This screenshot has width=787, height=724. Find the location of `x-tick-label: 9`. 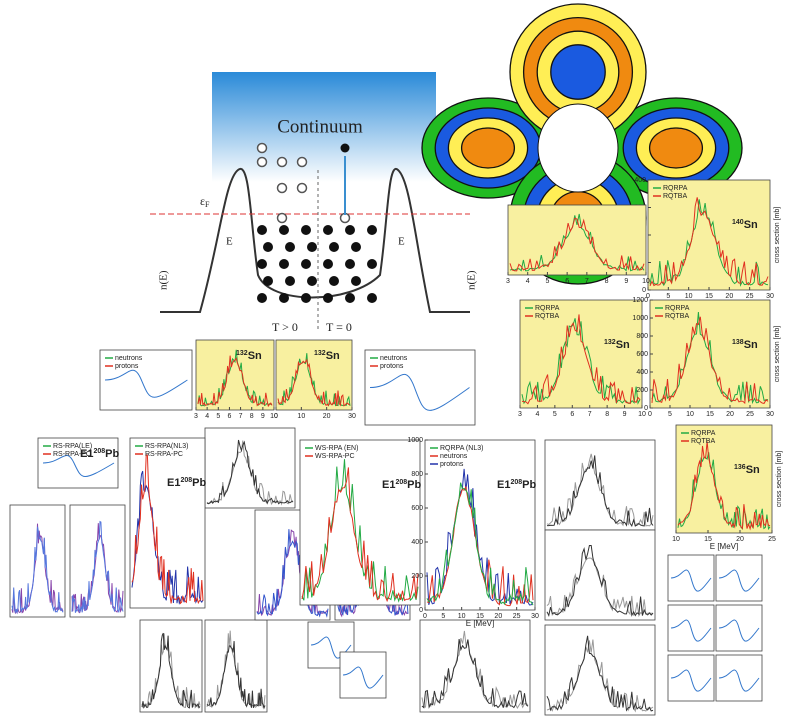

x-tick-label: 9 is located at coordinates (263, 416).